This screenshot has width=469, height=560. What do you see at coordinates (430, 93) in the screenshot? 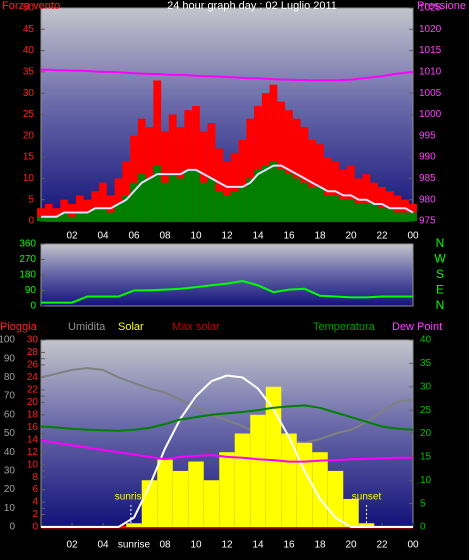
I see `y-tick-label: 1005` at bounding box center [430, 93].